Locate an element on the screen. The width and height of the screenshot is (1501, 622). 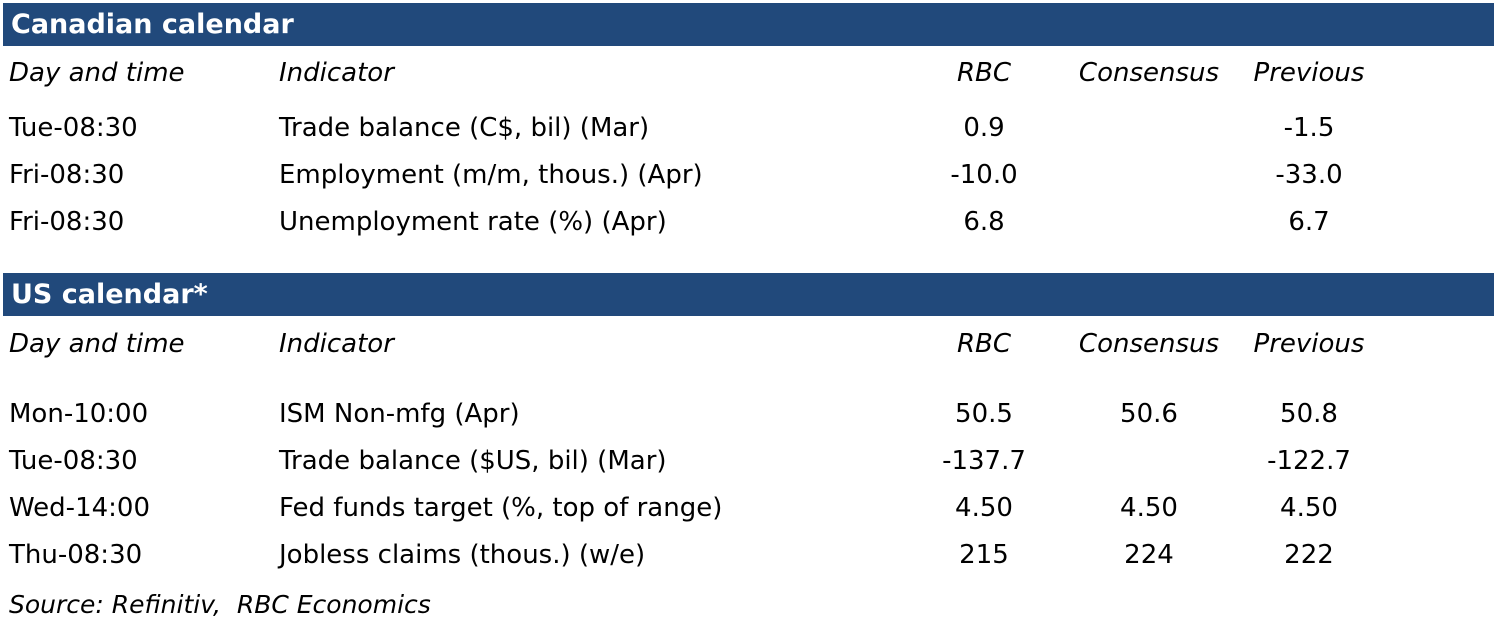
cell-day-time: Wed-14:00 is located at coordinates (79, 507).